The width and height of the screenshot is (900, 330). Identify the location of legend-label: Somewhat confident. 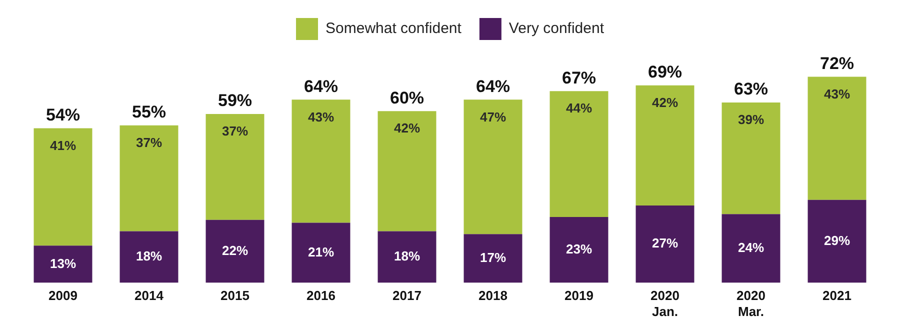
(394, 29).